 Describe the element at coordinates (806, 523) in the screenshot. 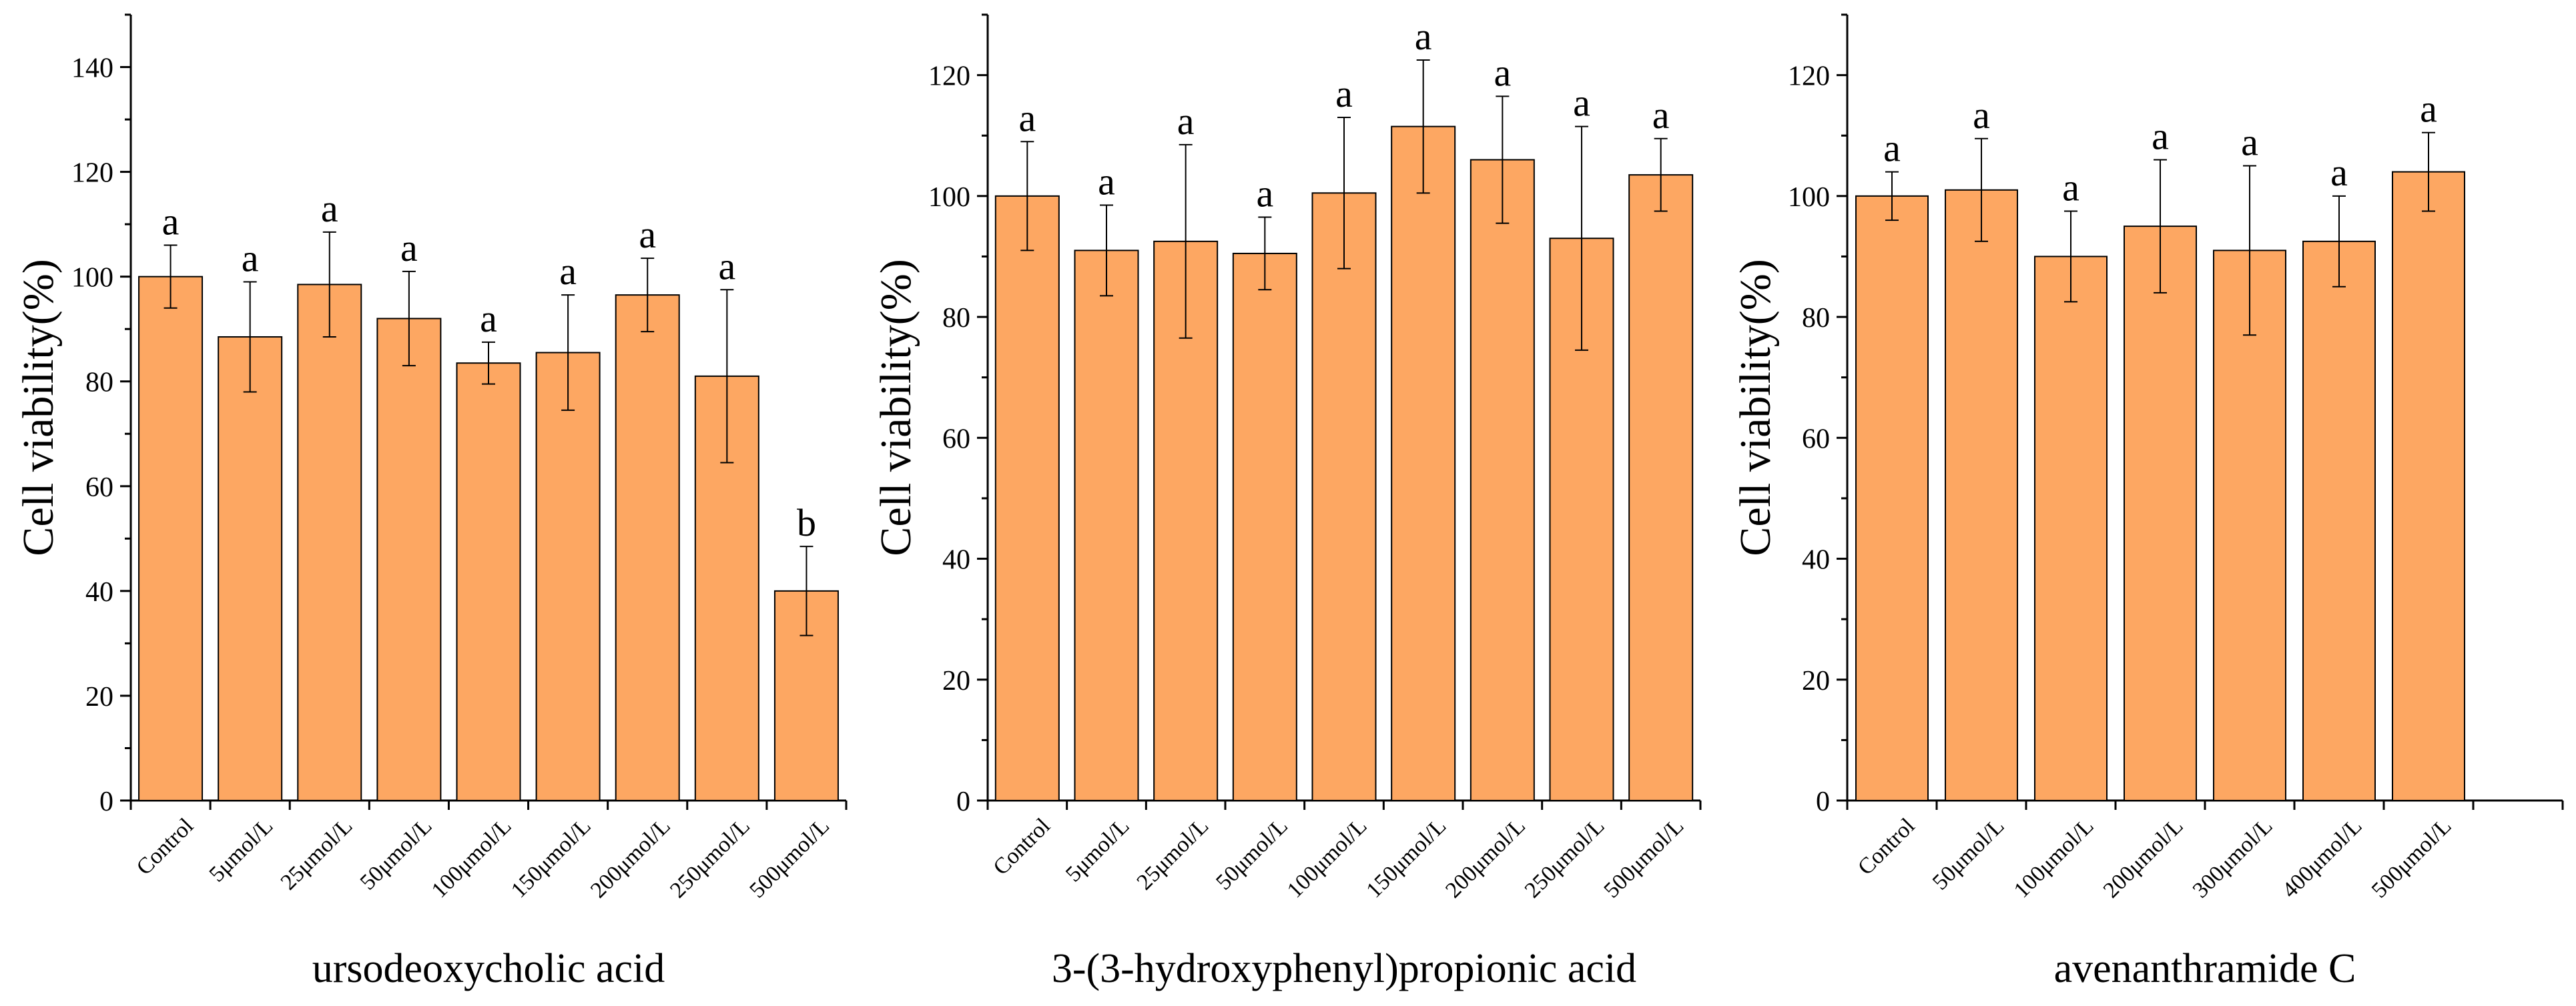

I see `significance-label: b` at that location.